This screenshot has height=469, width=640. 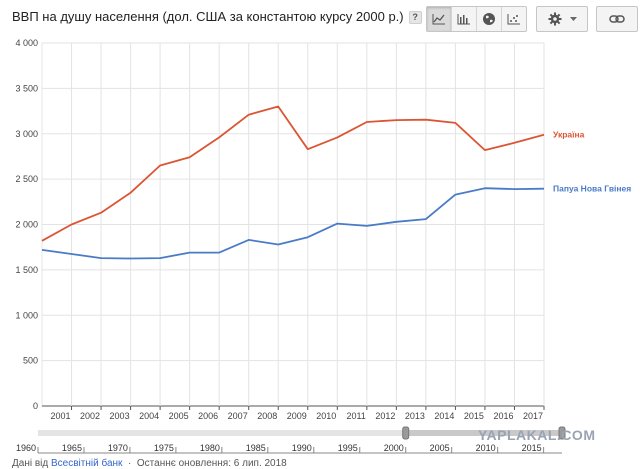 I want to click on y-tick-label: 500, so click(x=30, y=361).